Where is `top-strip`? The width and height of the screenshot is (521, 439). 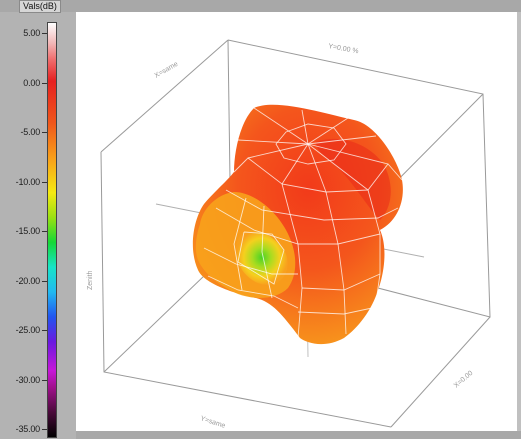 top-strip is located at coordinates (260, 5).